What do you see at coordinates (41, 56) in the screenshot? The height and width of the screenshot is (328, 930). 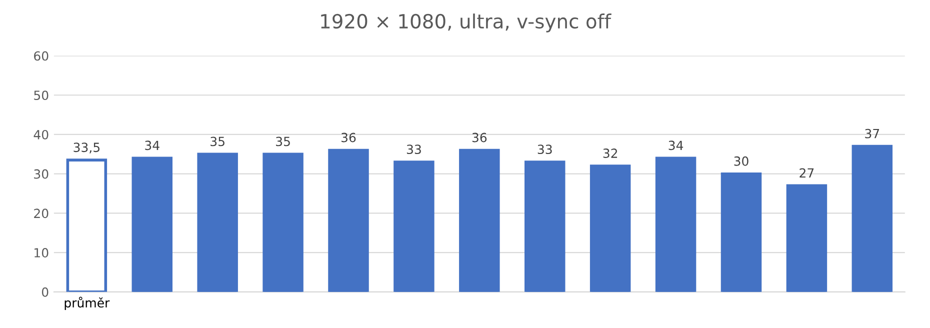 I see `y-tick-label: 60` at bounding box center [41, 56].